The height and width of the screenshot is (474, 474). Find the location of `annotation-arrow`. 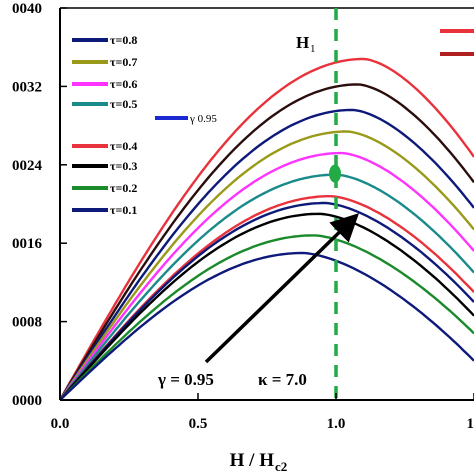

annotation-arrow is located at coordinates (282, 288).